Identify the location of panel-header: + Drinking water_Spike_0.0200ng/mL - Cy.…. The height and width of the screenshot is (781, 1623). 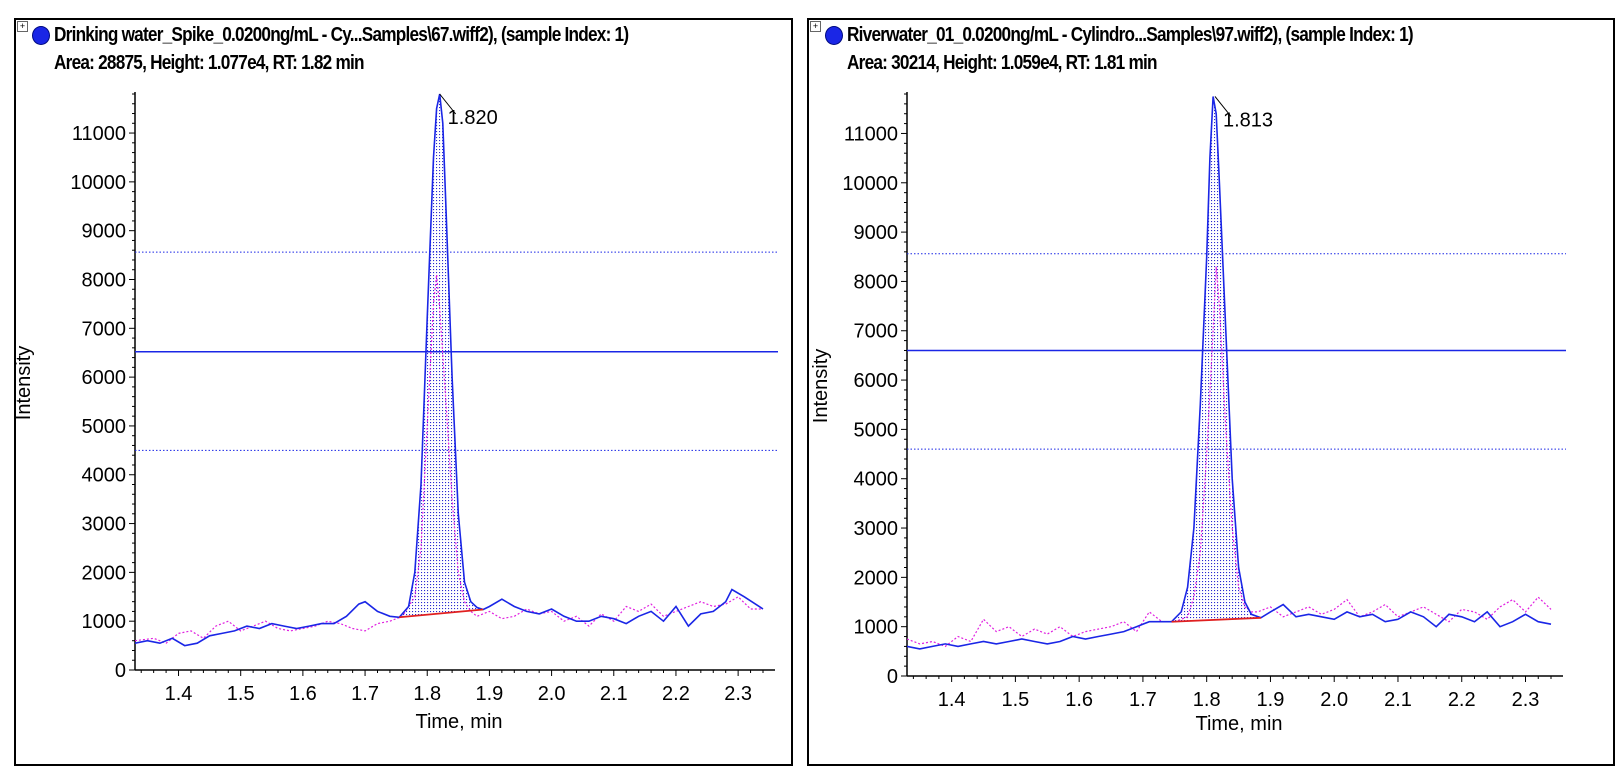
(403, 48).